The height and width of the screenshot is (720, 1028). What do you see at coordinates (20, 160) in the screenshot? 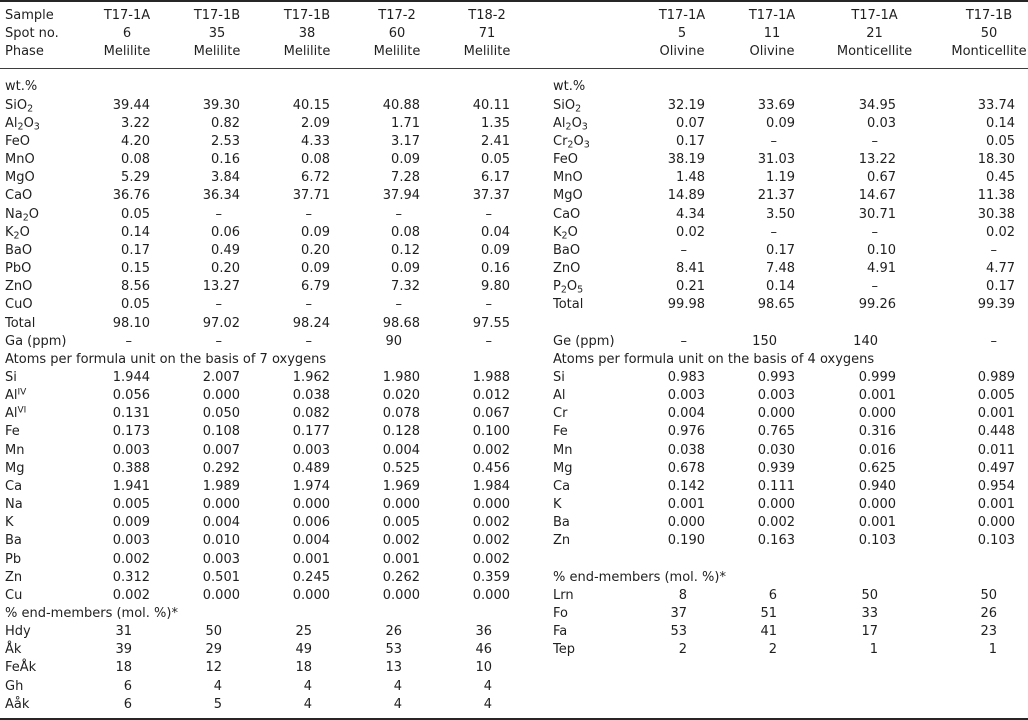
I see `row-label: MnO` at bounding box center [20, 160].